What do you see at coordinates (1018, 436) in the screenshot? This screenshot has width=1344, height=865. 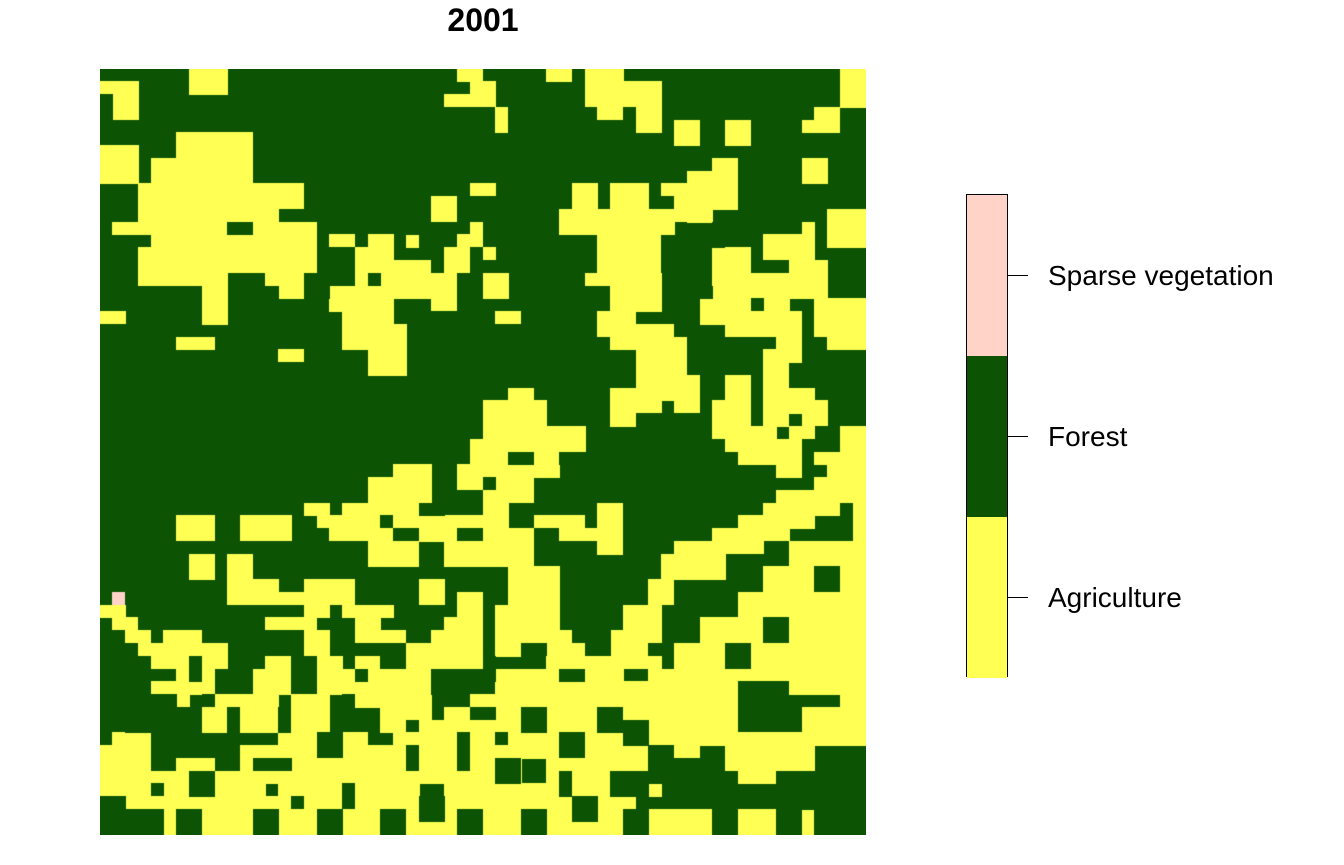 I see `legend-tick-forest` at bounding box center [1018, 436].